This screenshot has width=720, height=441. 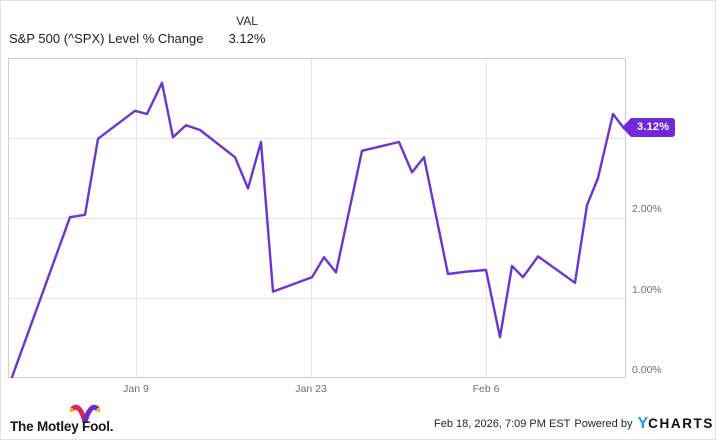 What do you see at coordinates (106, 38) in the screenshot?
I see `chart-title: S&P 500 (^SPX) Level % Change` at bounding box center [106, 38].